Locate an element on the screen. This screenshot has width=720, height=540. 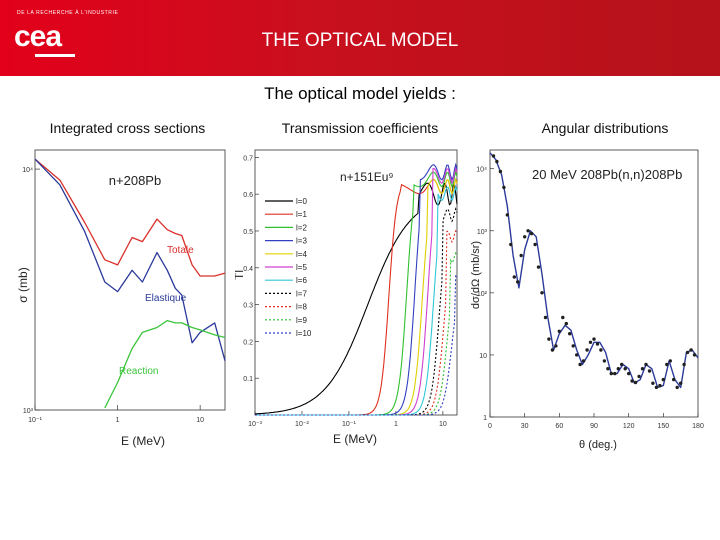
chart1-title-text: n+208Pb is located at coordinates (135, 180).